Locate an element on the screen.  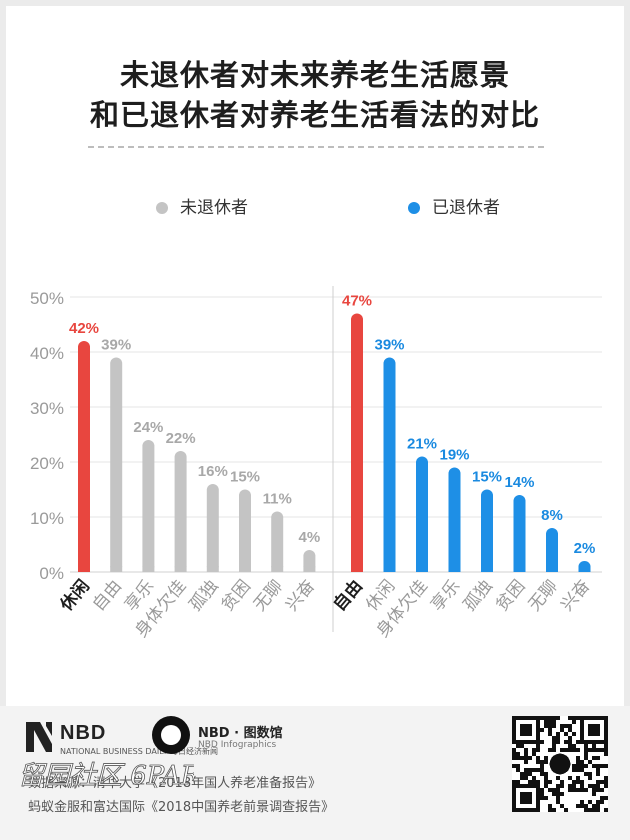
nbd-logo-text: NBD is located at coordinates (83, 733).